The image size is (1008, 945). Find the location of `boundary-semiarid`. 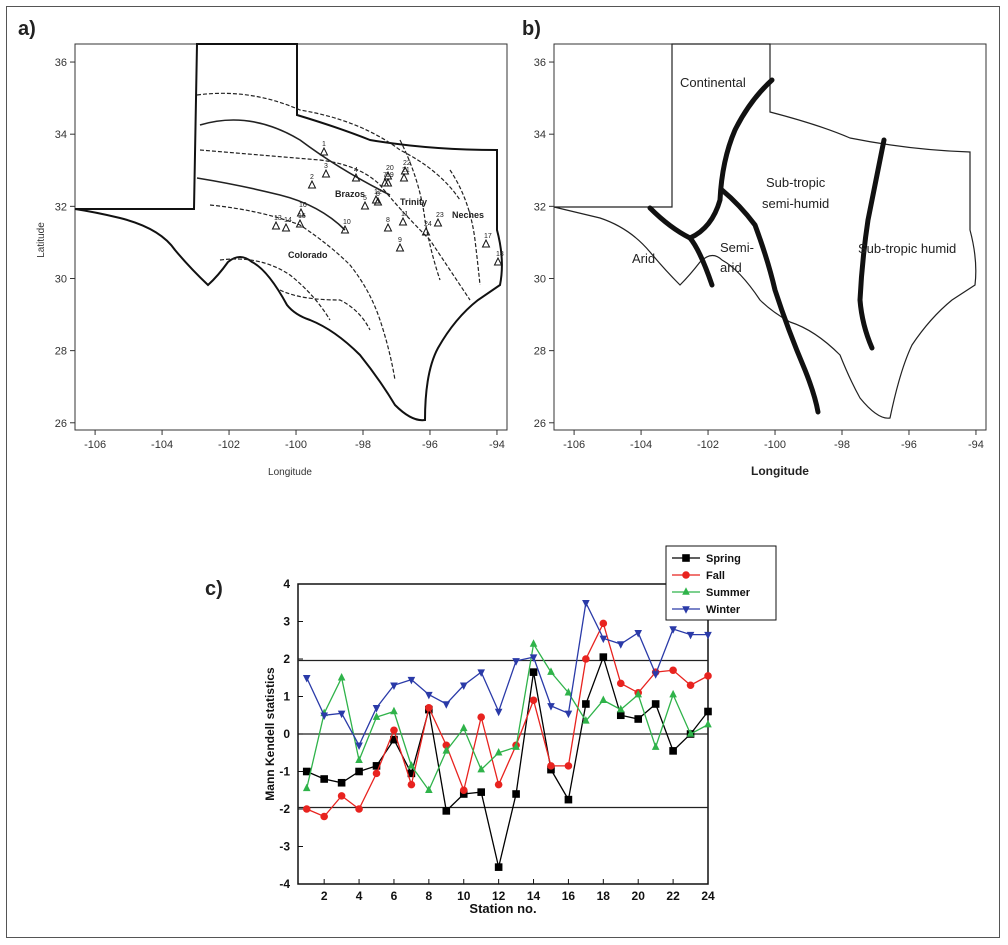

boundary-semiarid is located at coordinates (770, 301).